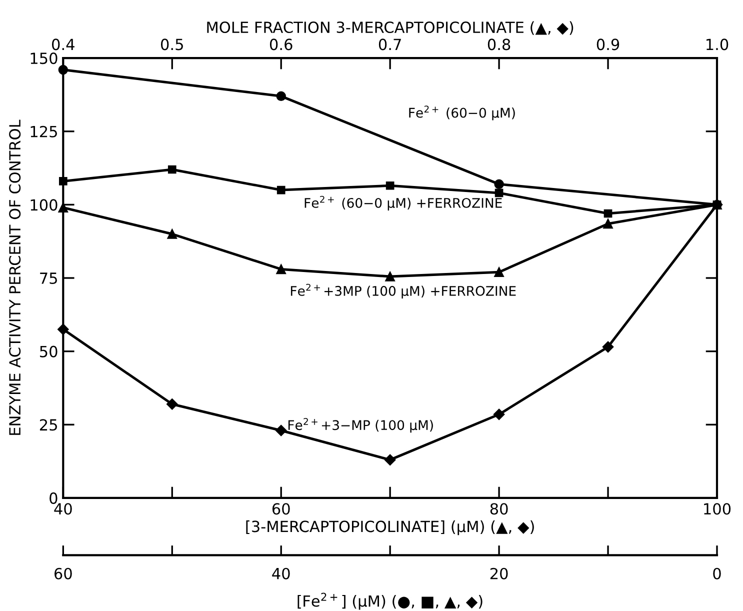  What do you see at coordinates (44, 205) in the screenshot?
I see `y-tick-label: 100` at bounding box center [44, 205].